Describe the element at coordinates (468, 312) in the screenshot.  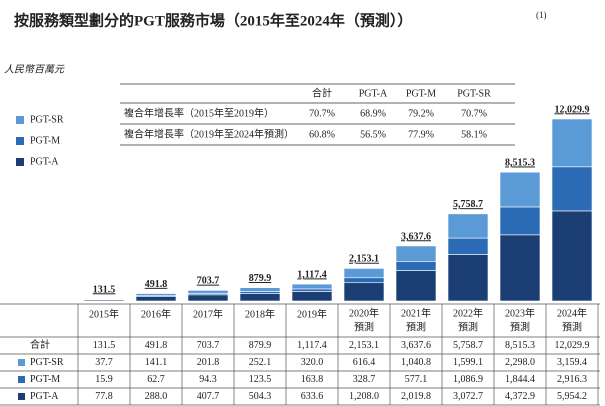
I see `category-label: 2022年` at that location.